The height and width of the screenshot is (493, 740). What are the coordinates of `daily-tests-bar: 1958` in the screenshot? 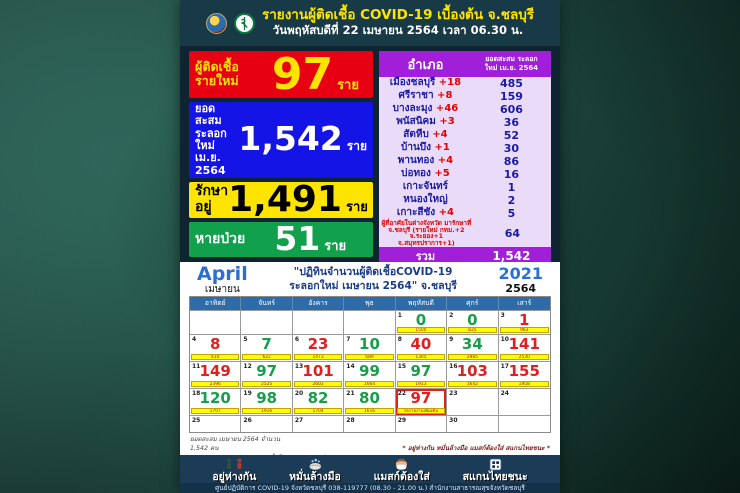 It's located at (524, 384).